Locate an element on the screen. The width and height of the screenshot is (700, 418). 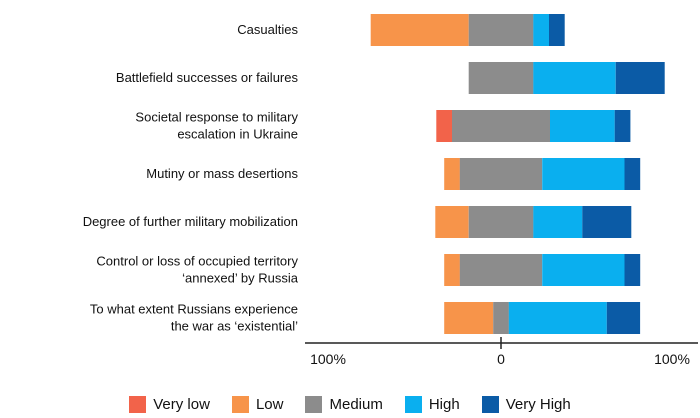
legend-label: Very low is located at coordinates (181, 404).